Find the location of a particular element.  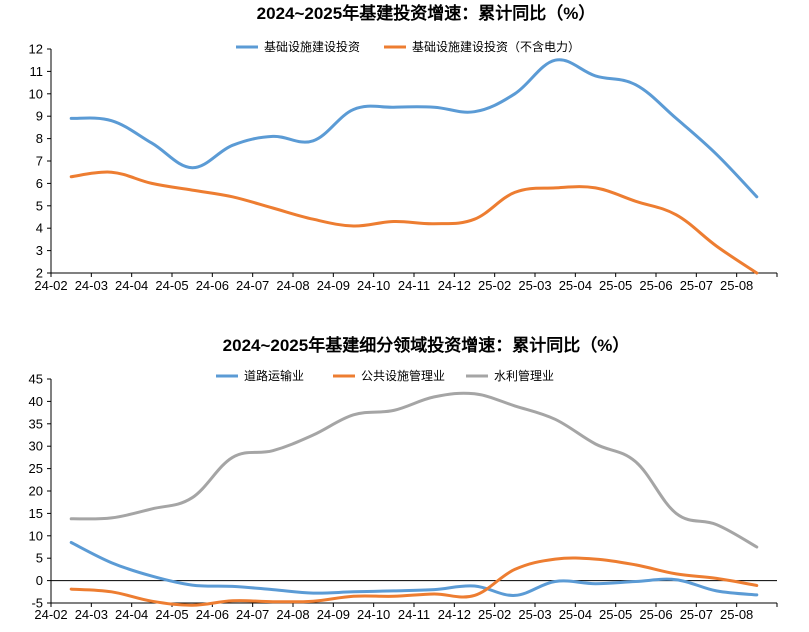

chart1-x-tick-label: 25-06 is located at coordinates (655, 285).